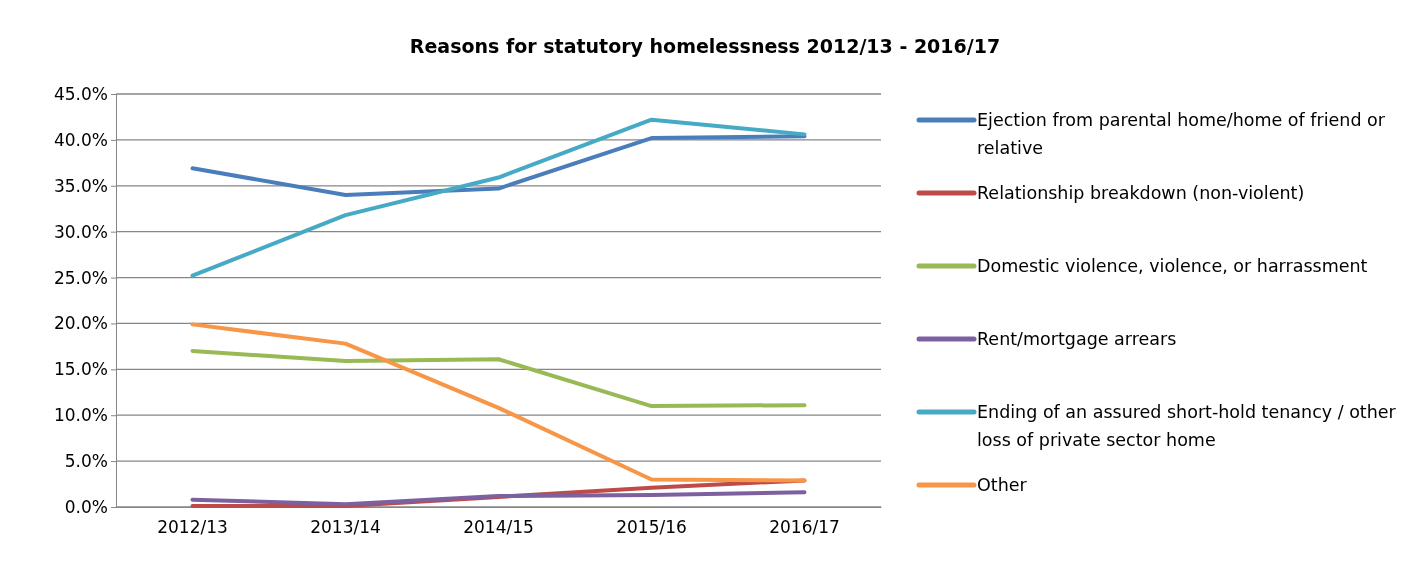 The image size is (1411, 571). Describe the element at coordinates (804, 527) in the screenshot. I see `x-tick-label: 2016/17` at that location.